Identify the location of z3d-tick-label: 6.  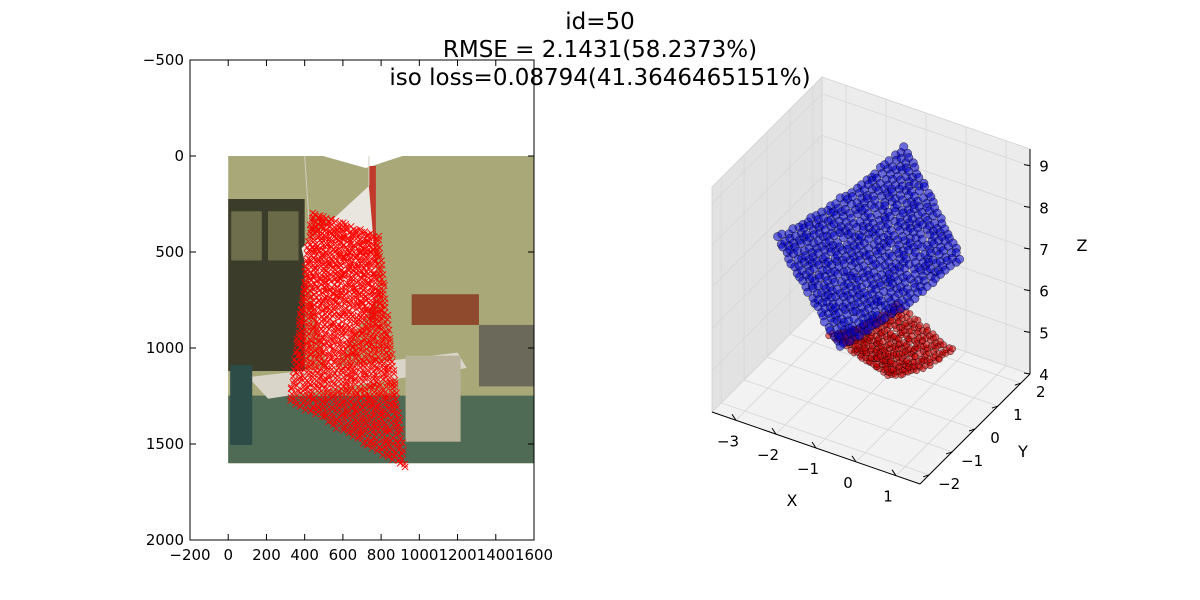
(1044, 292).